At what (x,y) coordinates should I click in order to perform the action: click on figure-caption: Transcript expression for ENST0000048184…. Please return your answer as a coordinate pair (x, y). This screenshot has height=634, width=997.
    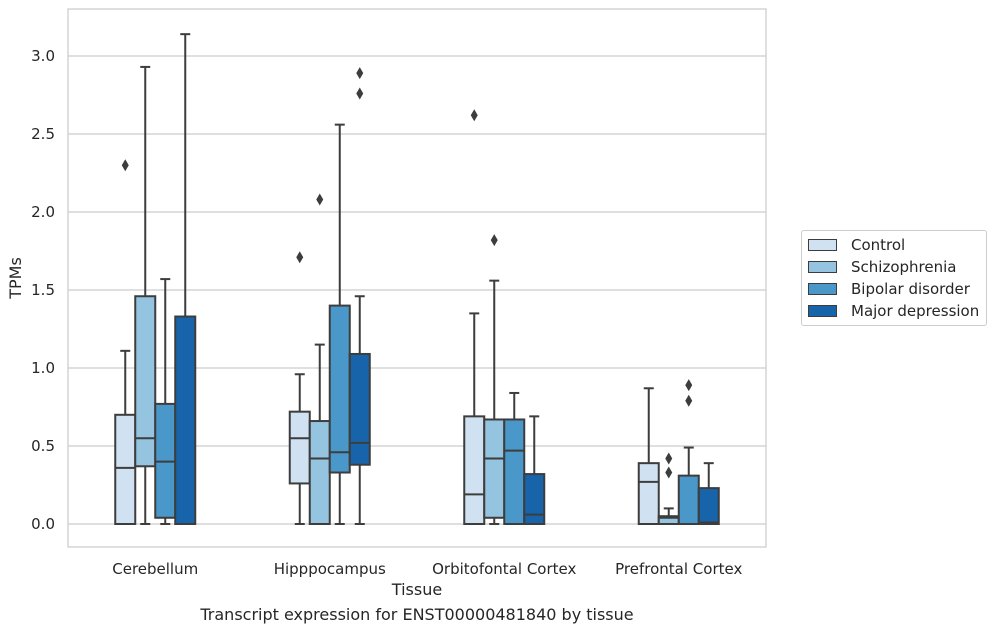
    Looking at the image, I should click on (417, 614).